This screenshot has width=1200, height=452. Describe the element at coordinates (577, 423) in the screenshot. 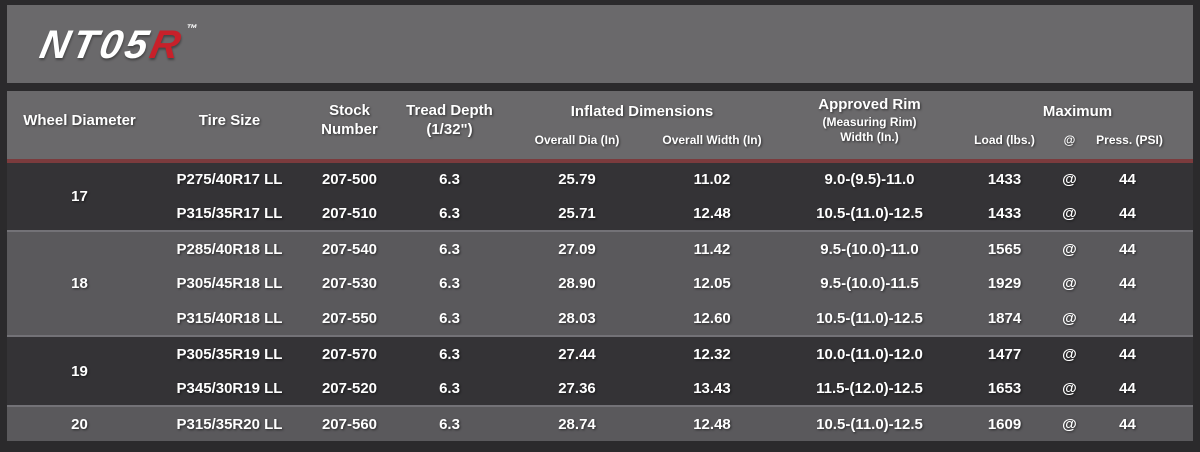

I see `overall-dia-cell: 28.74` at that location.